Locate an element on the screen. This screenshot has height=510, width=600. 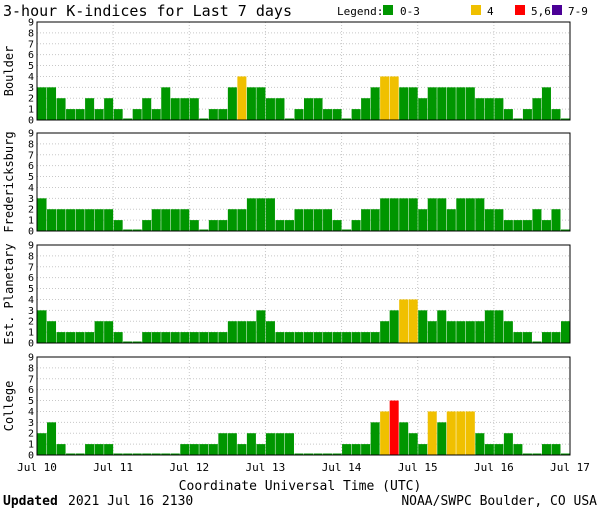
y-tick-label: 0 is located at coordinates (31, 121).